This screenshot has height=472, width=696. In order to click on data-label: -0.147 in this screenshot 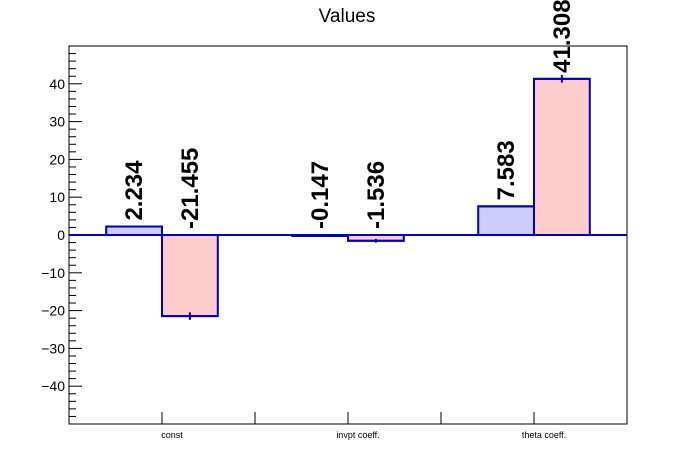, I will do `click(320, 195)`.